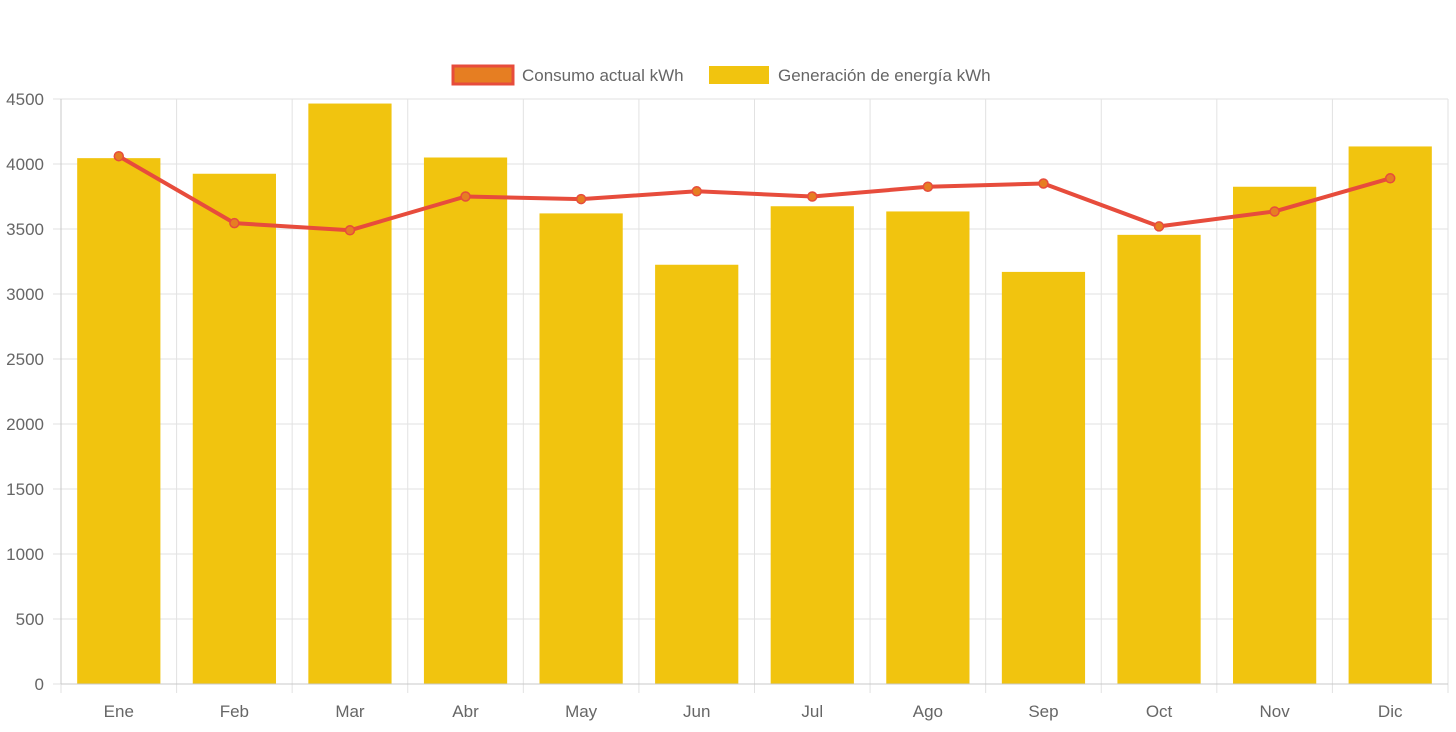 This screenshot has width=1456, height=732. What do you see at coordinates (25, 229) in the screenshot?
I see `y-tick-label: 3500` at bounding box center [25, 229].